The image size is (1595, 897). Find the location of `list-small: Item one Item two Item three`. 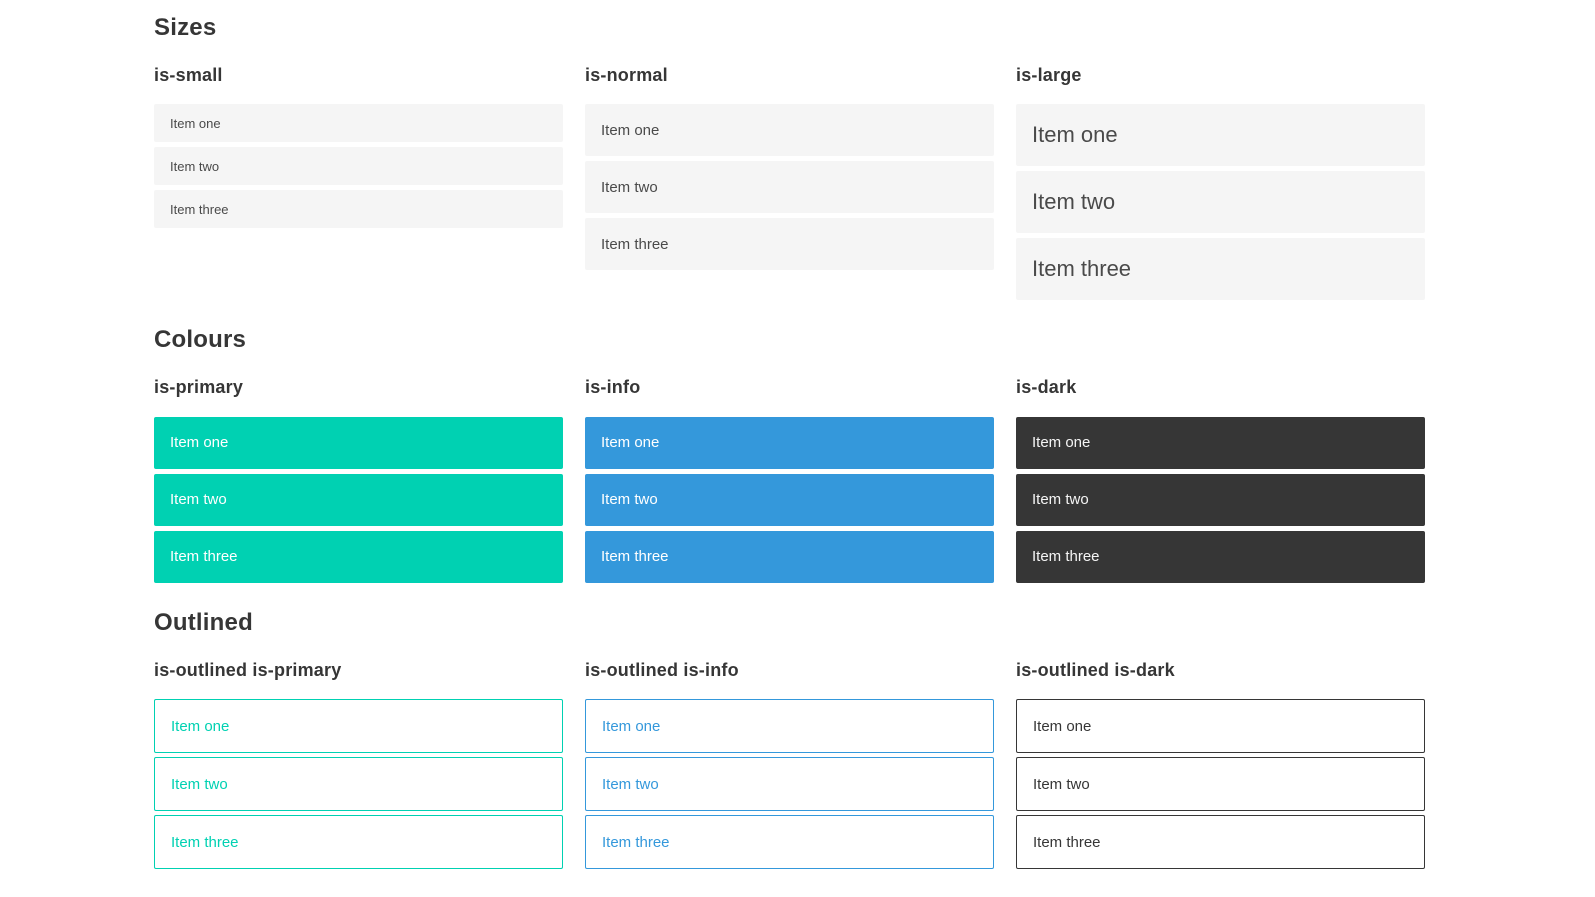

list-small: Item one Item two Item three is located at coordinates (358, 166).